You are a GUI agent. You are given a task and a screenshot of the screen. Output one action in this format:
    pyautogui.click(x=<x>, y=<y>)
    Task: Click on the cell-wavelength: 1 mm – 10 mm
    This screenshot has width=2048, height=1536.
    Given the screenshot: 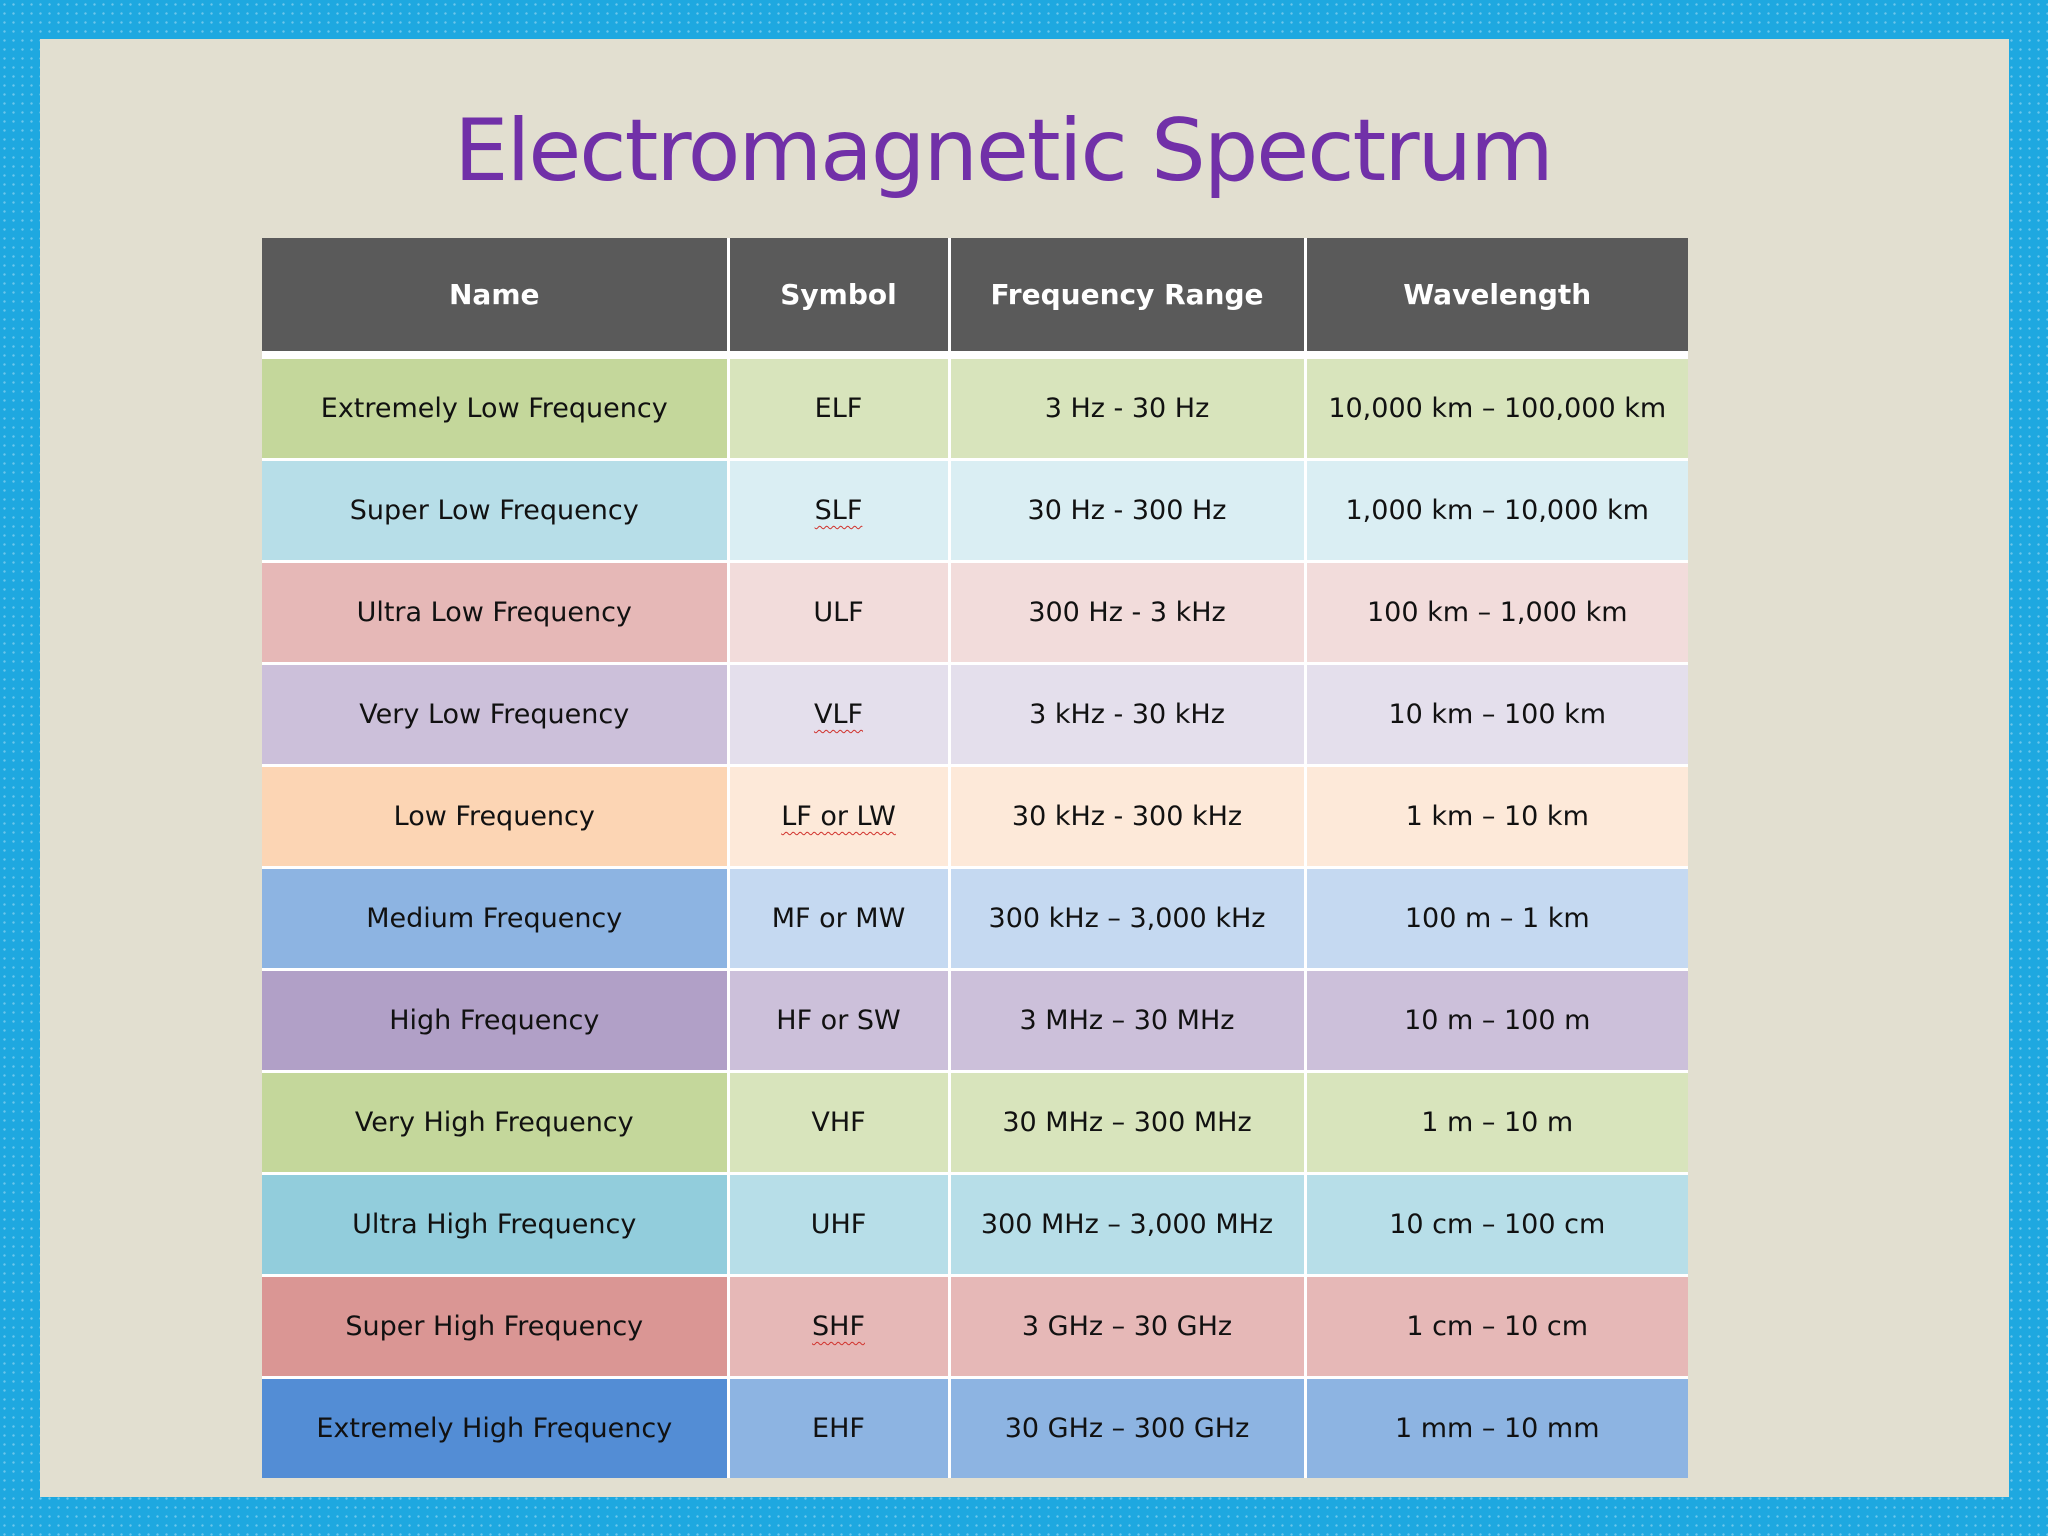 What is the action you would take?
    pyautogui.click(x=1495, y=1427)
    